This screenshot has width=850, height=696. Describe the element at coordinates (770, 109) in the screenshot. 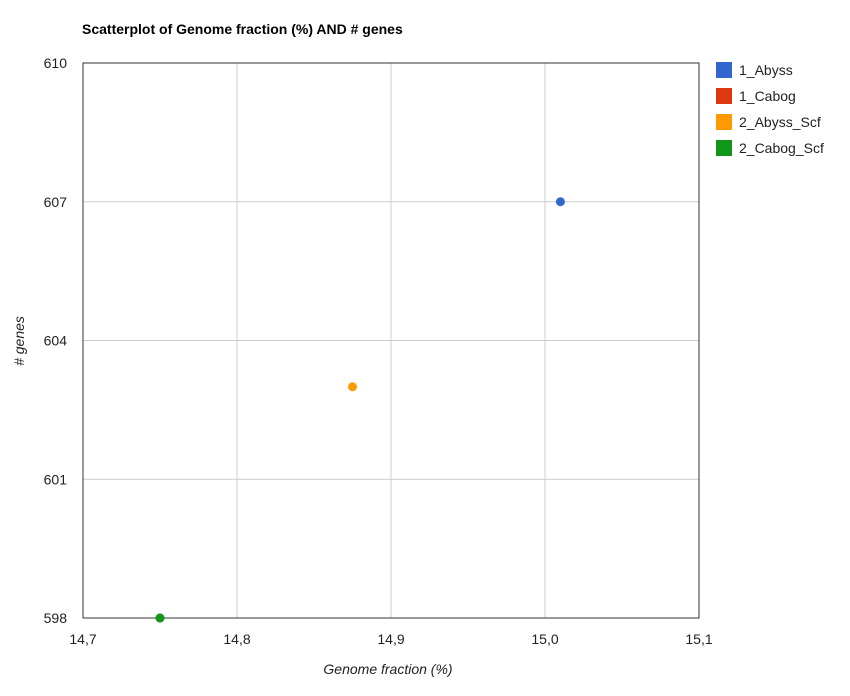

I see `legend: 1_Abyss 1_Cabog 2_Abyss_Scf 2_Cabog_Scf` at that location.